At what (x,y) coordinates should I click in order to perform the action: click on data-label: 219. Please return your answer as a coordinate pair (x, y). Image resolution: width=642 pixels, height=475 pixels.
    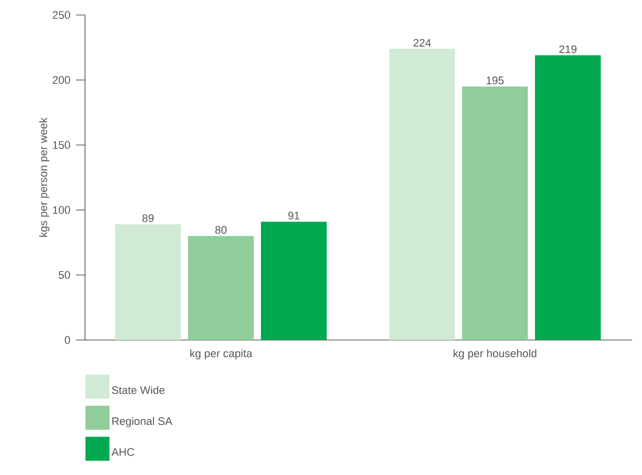
    Looking at the image, I should click on (567, 49).